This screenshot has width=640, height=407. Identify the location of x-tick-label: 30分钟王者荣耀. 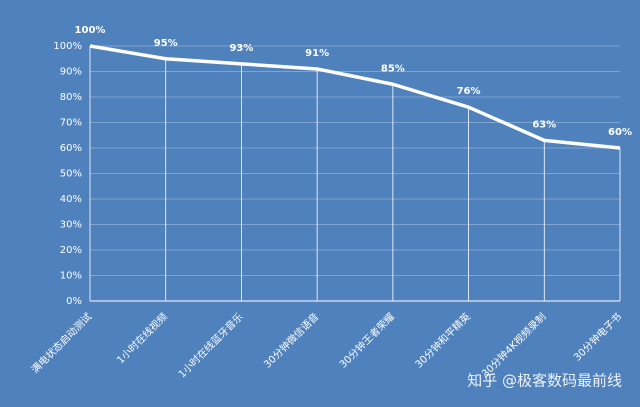
(366, 340).